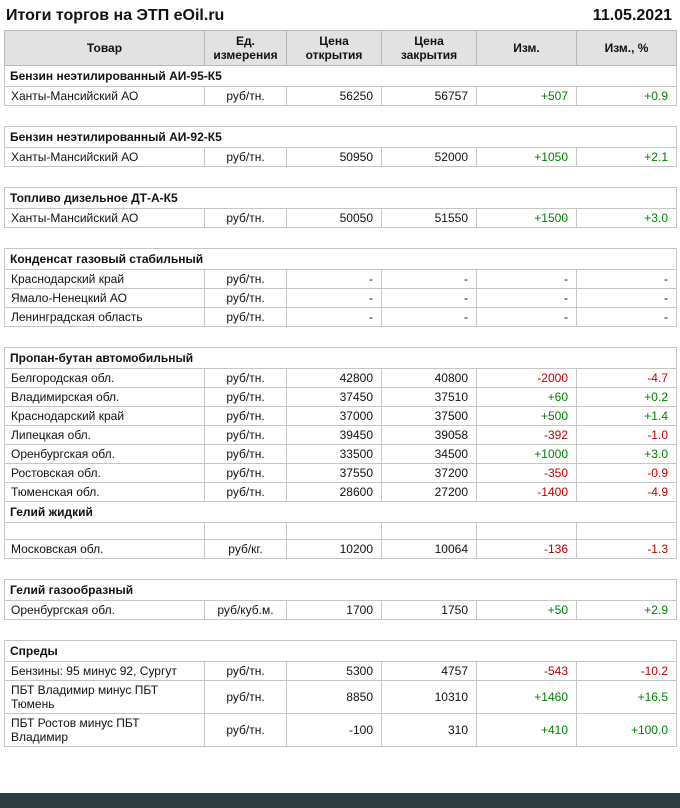 Image resolution: width=680 pixels, height=808 pixels. Describe the element at coordinates (429, 492) in the screenshot. I see `close-price-cell: 27200` at that location.